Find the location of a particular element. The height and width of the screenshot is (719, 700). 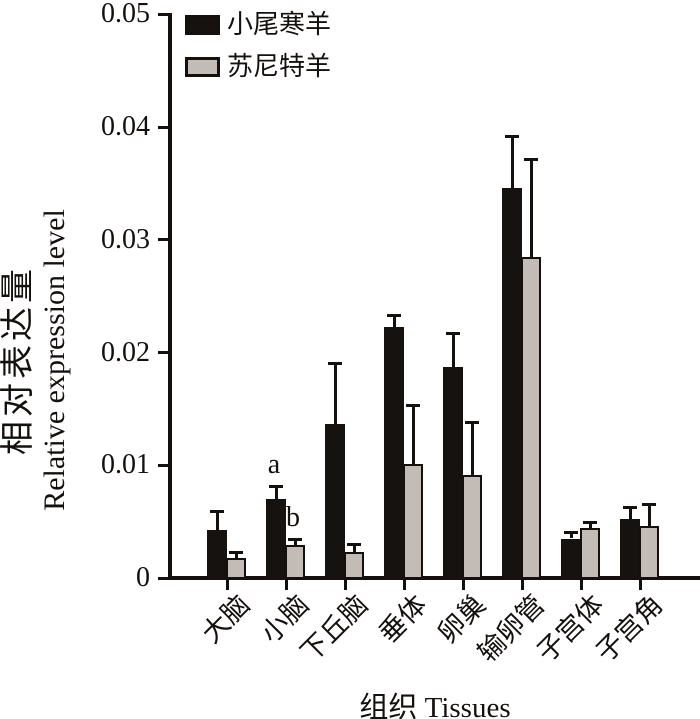

bar-小尾寒羊-下丘脑 is located at coordinates (335, 501).